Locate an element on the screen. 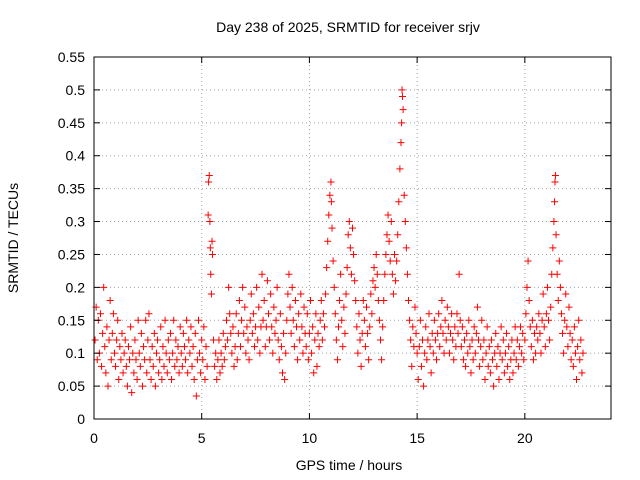 This screenshot has width=640, height=480. x-tick-label: 15 is located at coordinates (417, 438).